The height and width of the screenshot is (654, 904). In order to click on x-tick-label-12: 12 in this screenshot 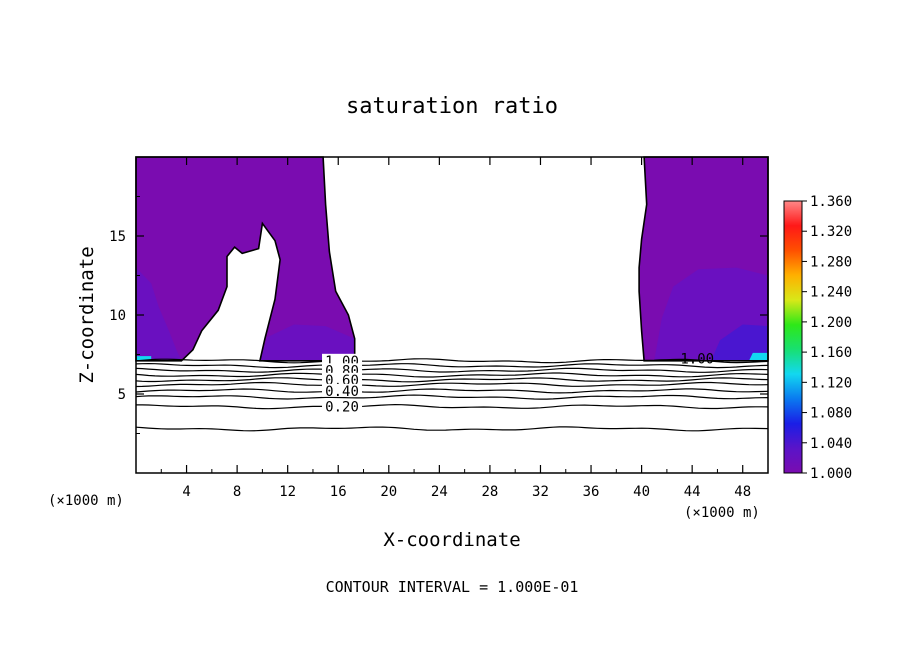, I will do `click(287, 492)`.